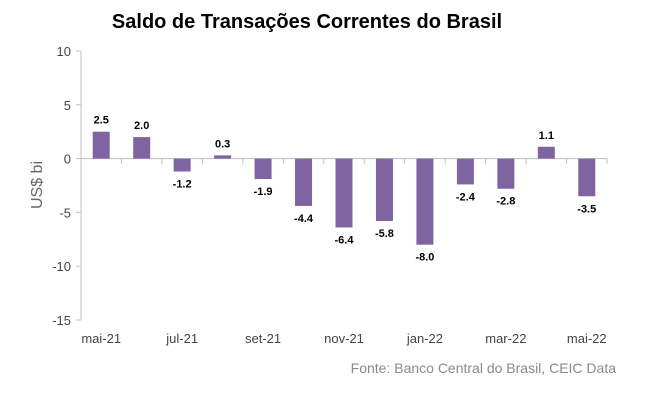  What do you see at coordinates (37, 185) in the screenshot?
I see `y-axis-label: US$ bi` at bounding box center [37, 185].